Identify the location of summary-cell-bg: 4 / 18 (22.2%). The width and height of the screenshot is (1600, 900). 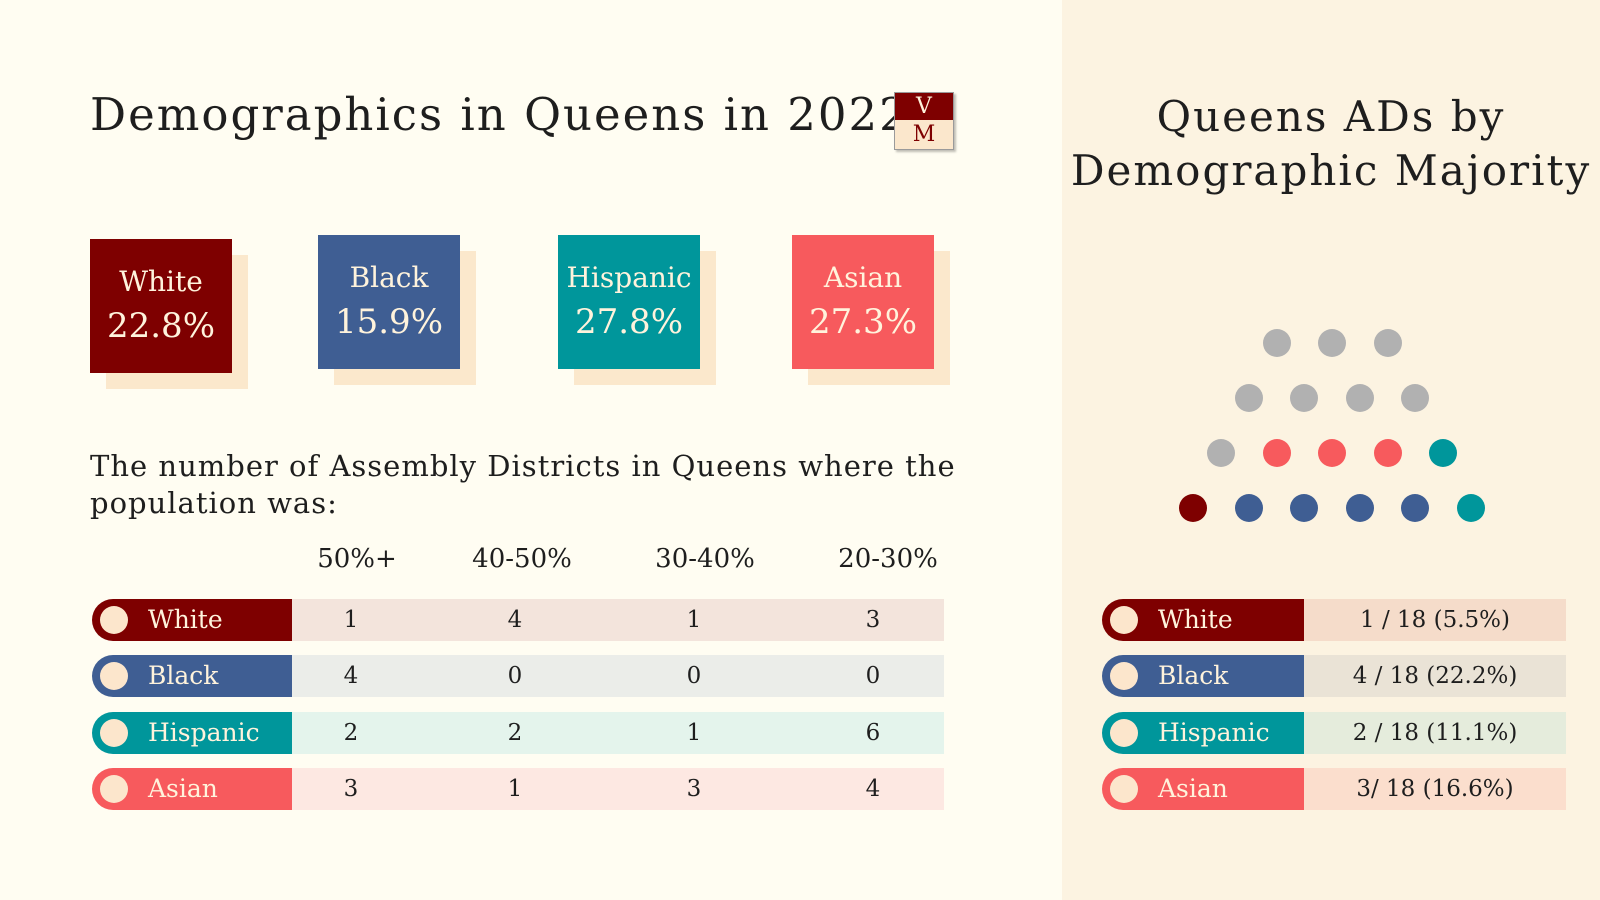
(1435, 676).